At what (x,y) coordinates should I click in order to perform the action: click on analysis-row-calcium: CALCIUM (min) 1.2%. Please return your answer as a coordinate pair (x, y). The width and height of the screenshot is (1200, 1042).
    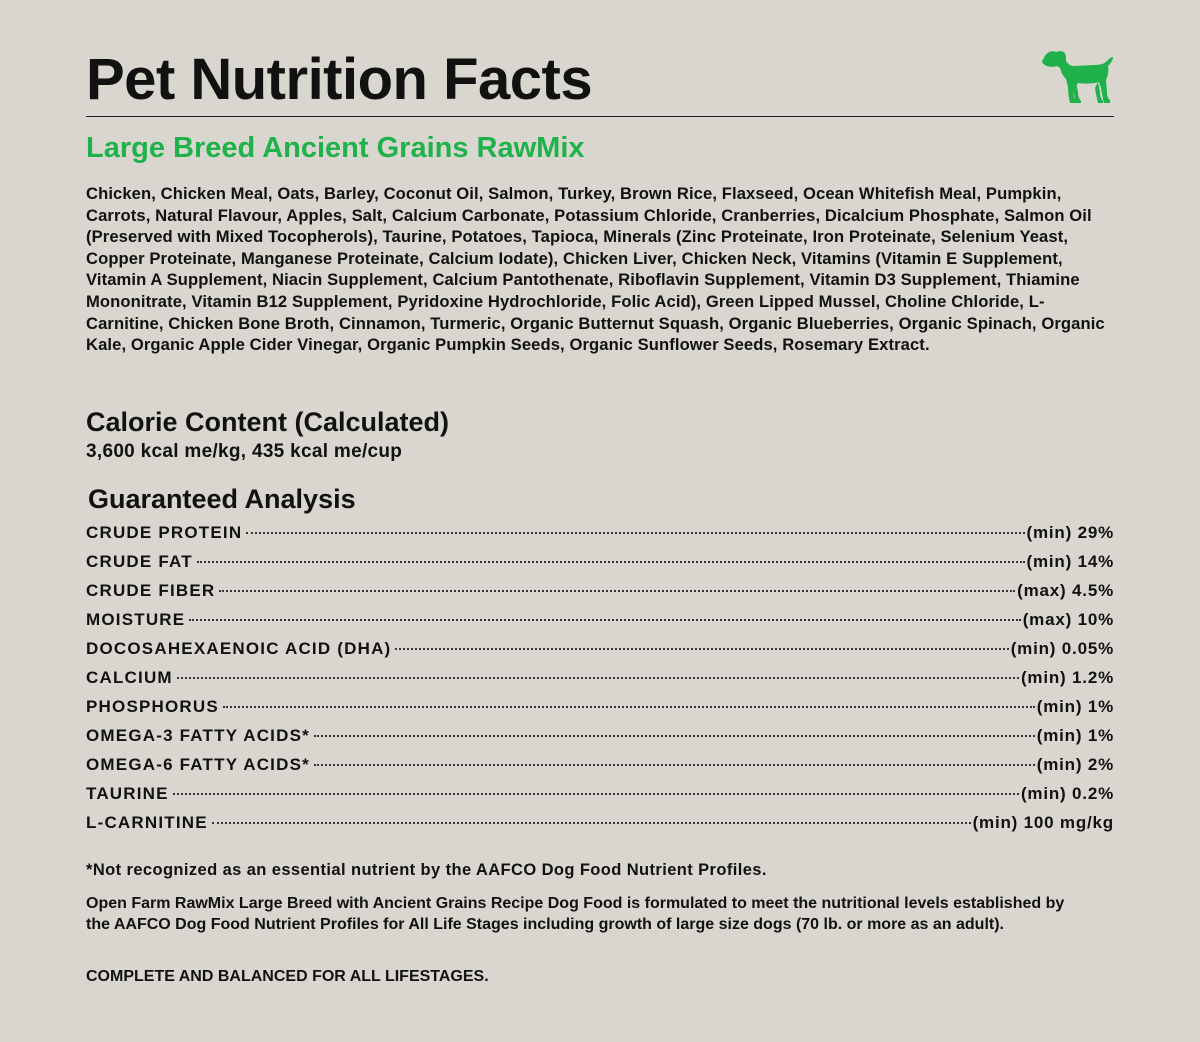
    Looking at the image, I should click on (600, 682).